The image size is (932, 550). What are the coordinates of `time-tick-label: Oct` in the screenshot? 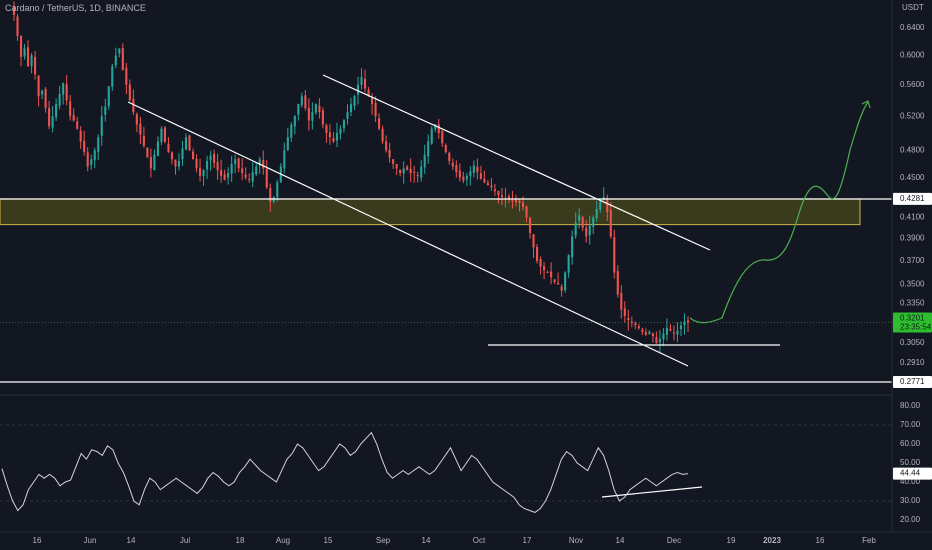 It's located at (479, 540).